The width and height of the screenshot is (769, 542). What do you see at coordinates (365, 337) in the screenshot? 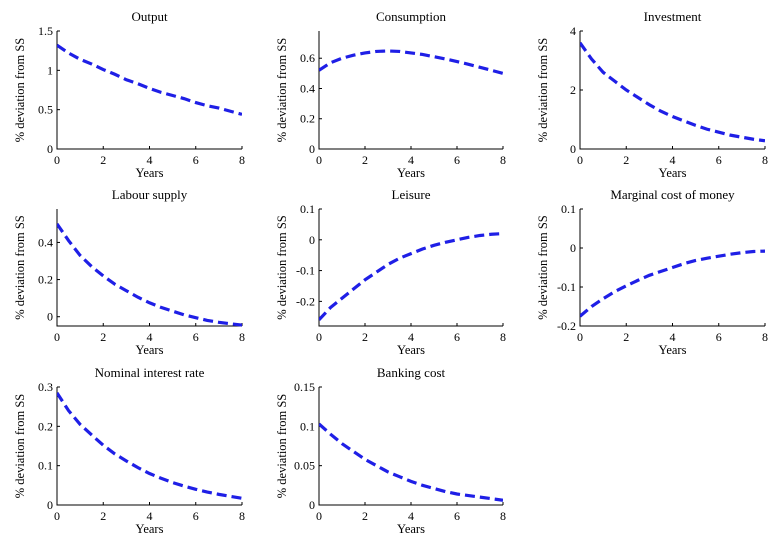
I see `chart-leisure-xtick-label: 2` at bounding box center [365, 337].